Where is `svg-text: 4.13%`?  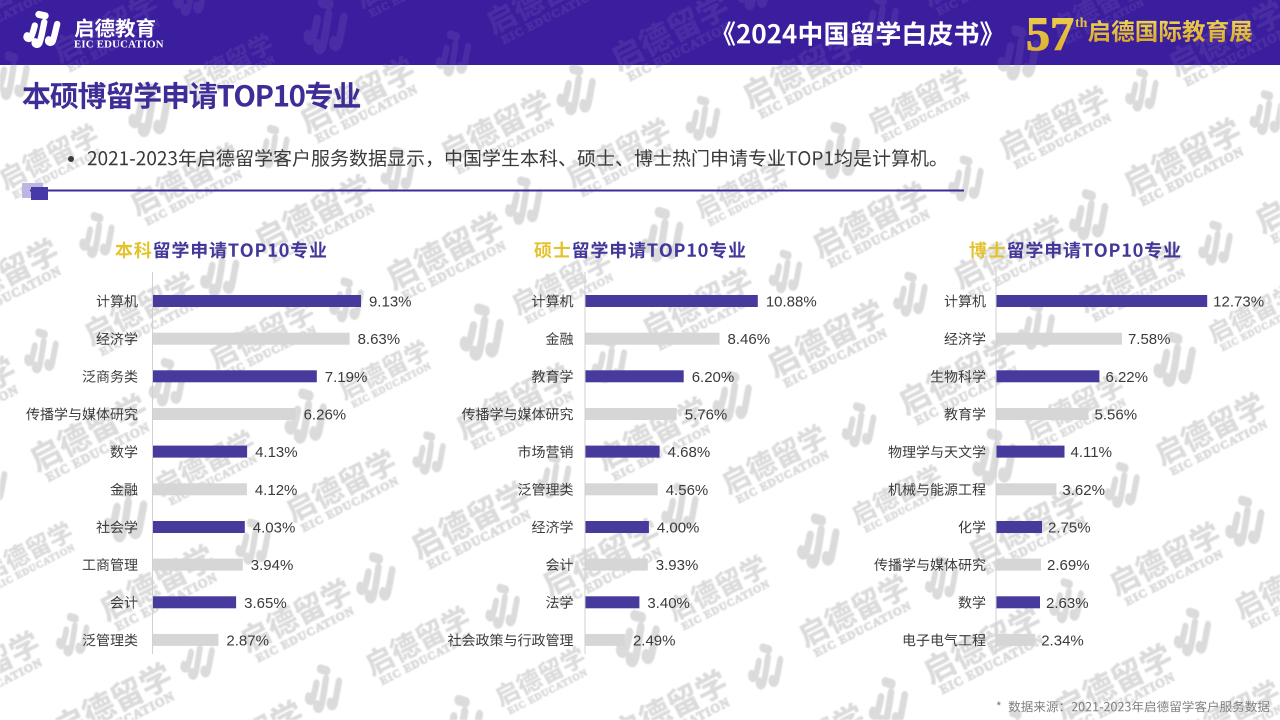 svg-text: 4.13% is located at coordinates (276, 452).